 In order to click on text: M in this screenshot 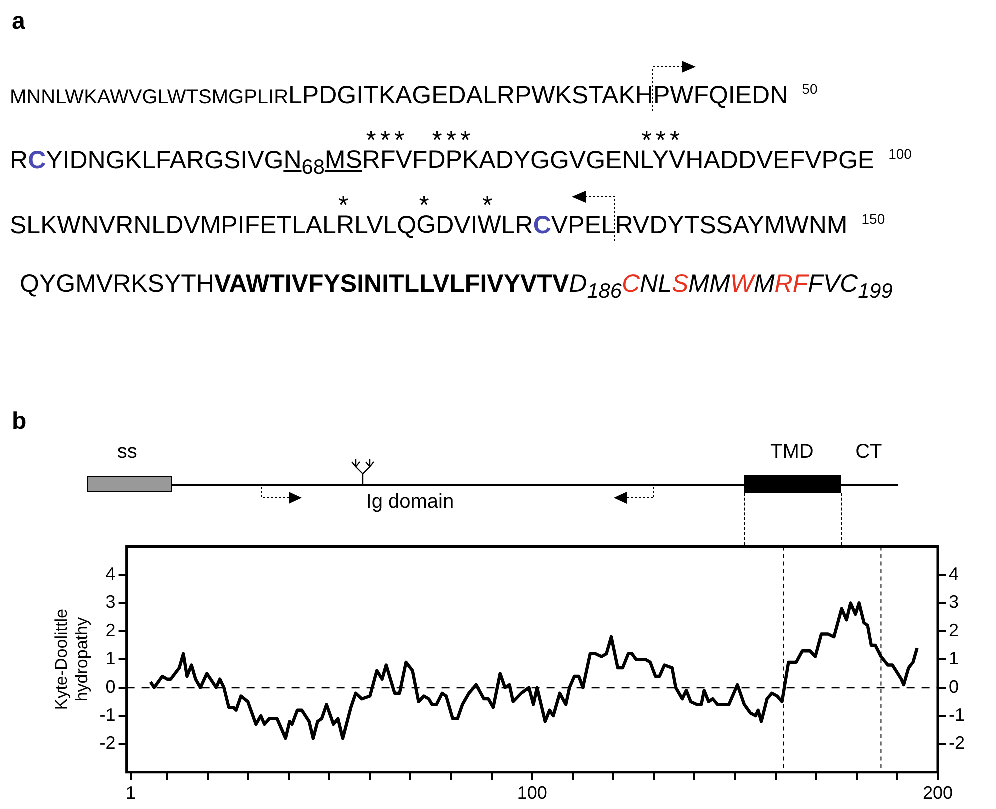, I will do `click(764, 284)`.